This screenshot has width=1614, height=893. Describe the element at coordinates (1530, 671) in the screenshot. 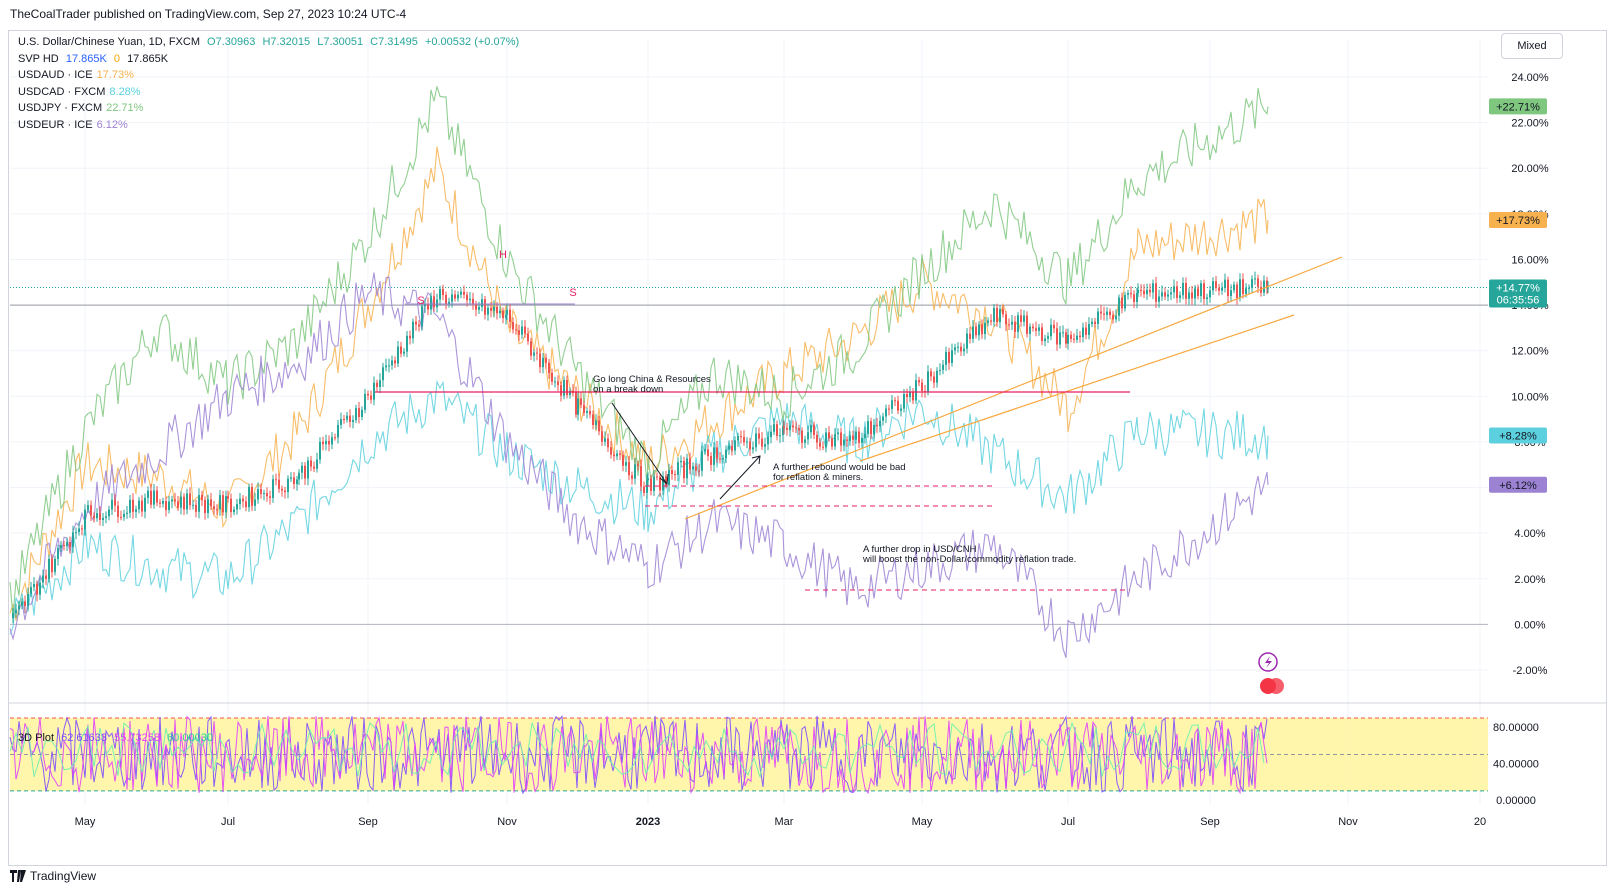

I see `y-tick-label: -2.00%` at that location.